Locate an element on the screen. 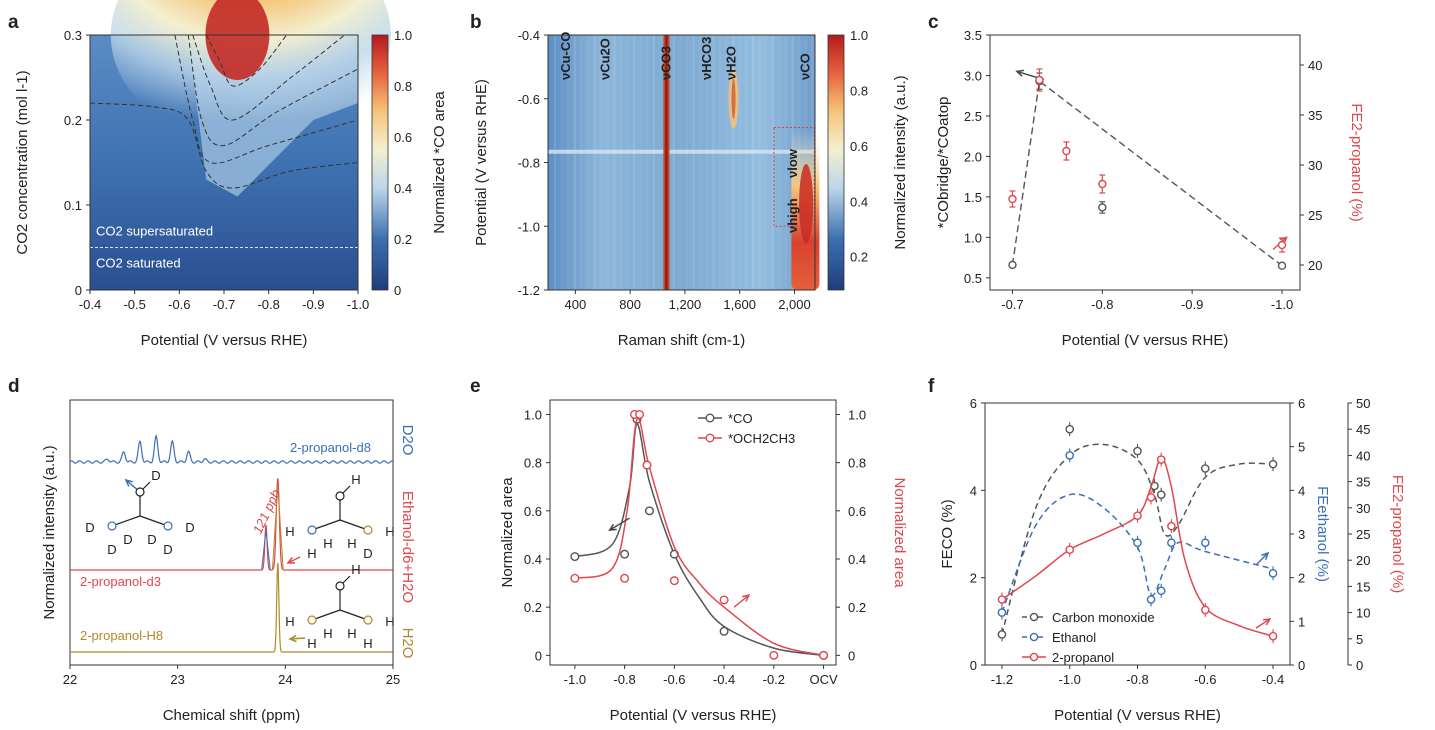 The height and width of the screenshot is (730, 1435). panel-c-ytick-right-label: 20 is located at coordinates (1315, 265).